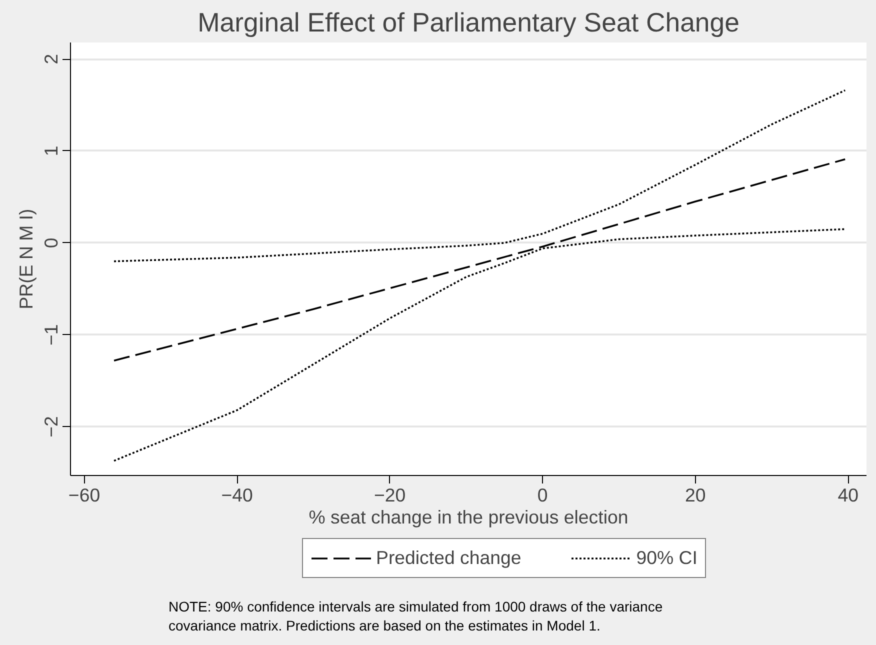  Describe the element at coordinates (667, 558) in the screenshot. I see `legend-label: 90% CI` at that location.